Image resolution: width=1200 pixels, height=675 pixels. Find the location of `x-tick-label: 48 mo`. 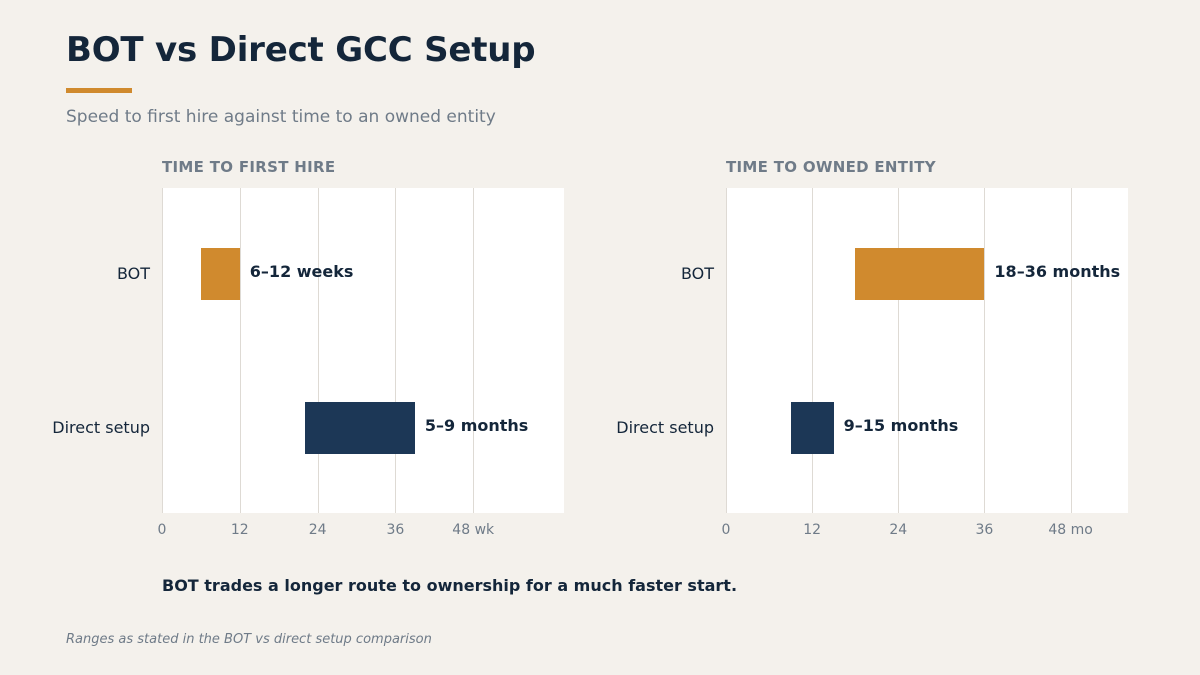

x-tick-label: 48 mo is located at coordinates (1070, 530).